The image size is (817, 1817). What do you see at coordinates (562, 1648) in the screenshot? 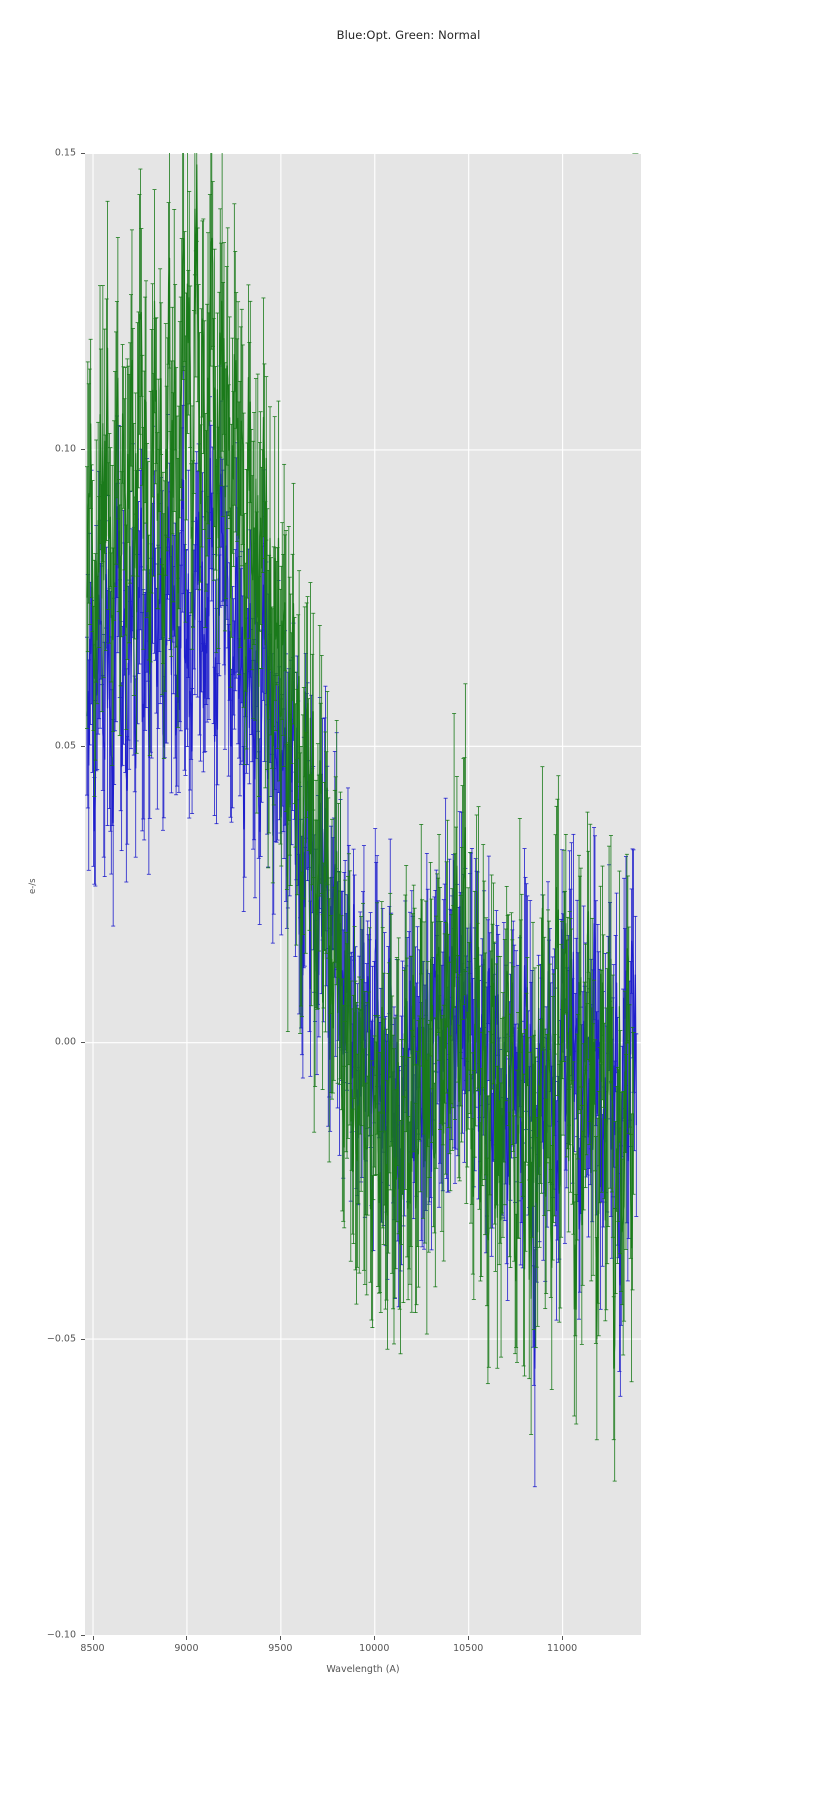
I see `x-tick-label: 11000` at bounding box center [562, 1648].